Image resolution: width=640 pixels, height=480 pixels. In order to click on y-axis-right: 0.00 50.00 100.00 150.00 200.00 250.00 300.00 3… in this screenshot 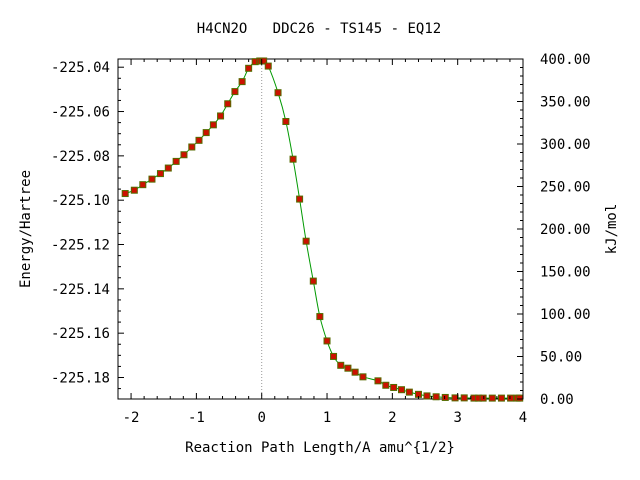, I will do `click(554, 230)`.